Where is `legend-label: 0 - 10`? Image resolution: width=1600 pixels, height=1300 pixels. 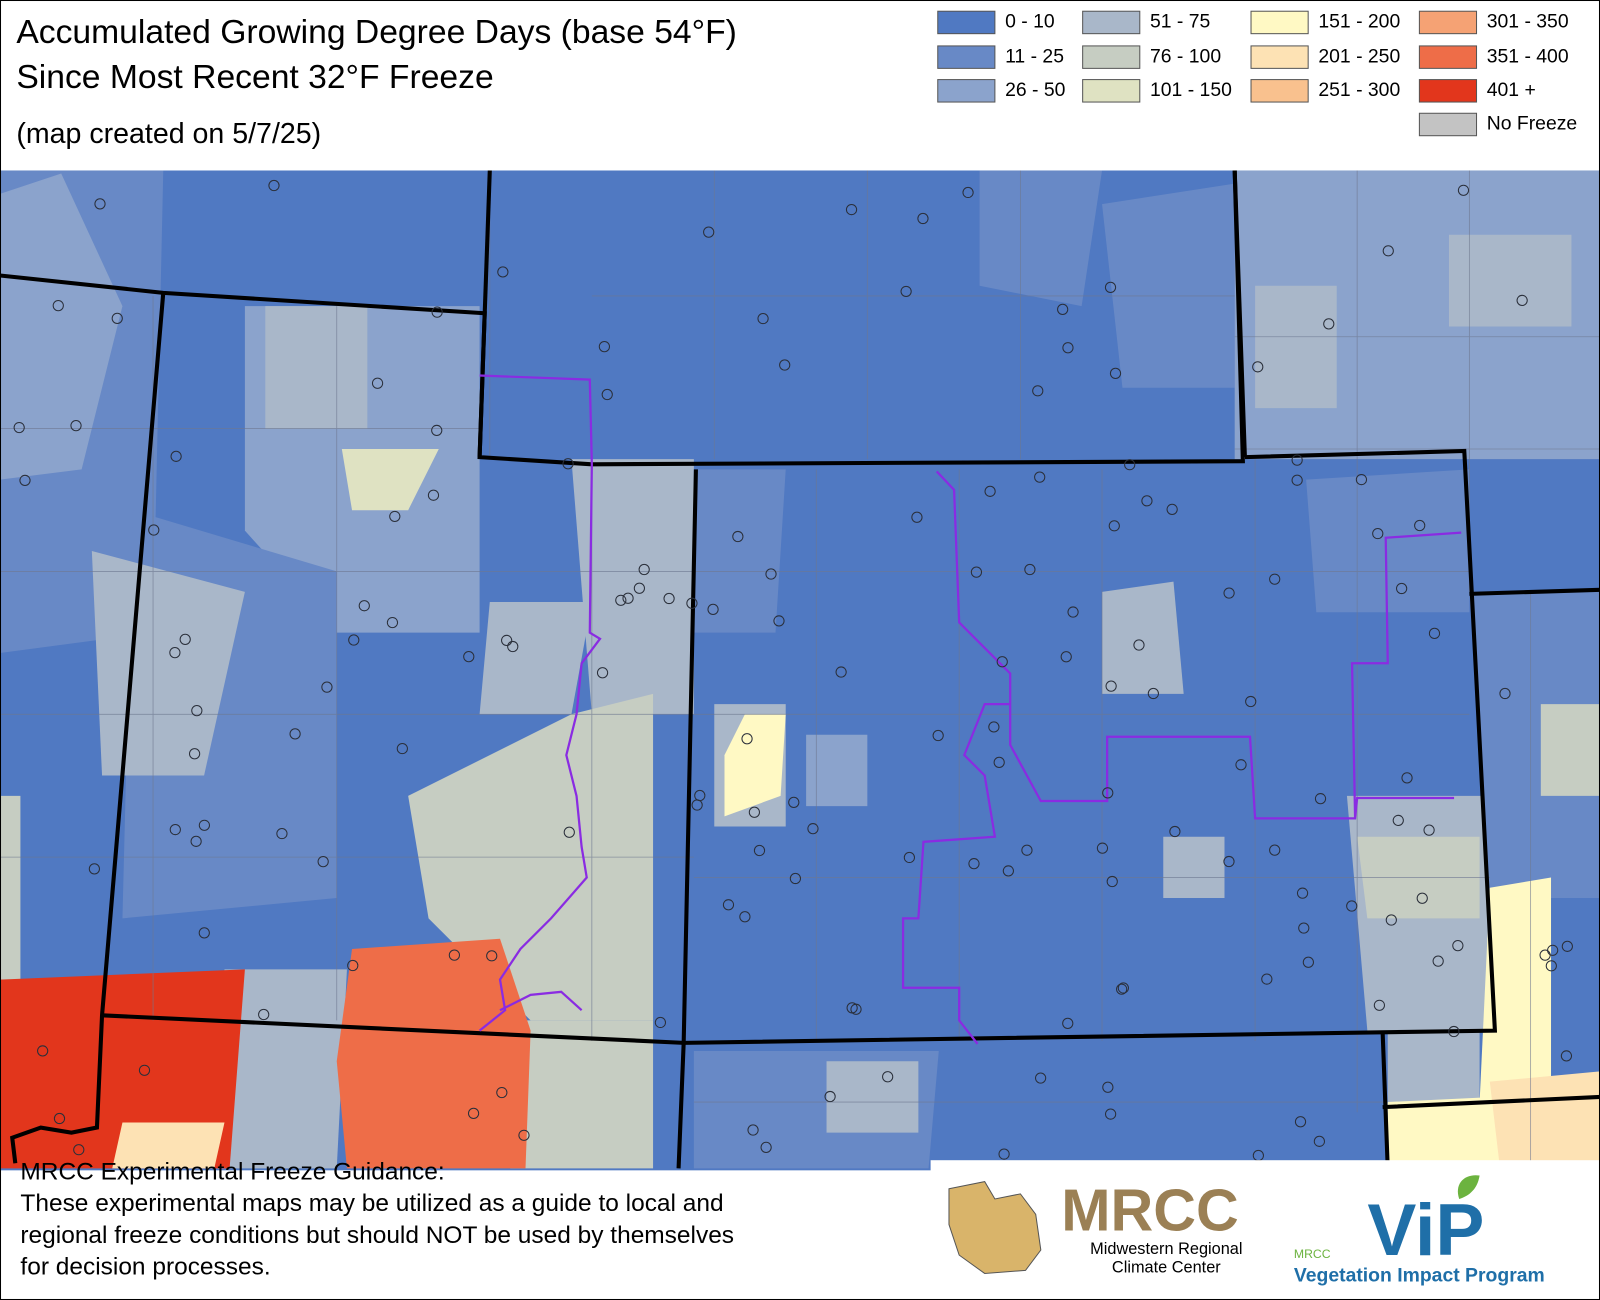
legend-label: 0 - 10 is located at coordinates (1030, 22).